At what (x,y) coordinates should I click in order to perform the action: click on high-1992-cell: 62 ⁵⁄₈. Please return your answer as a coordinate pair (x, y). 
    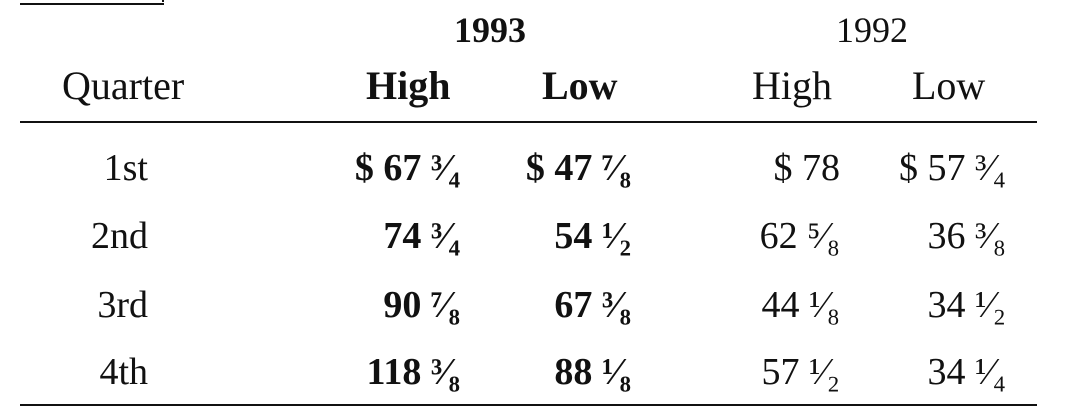
    Looking at the image, I should click on (799, 236).